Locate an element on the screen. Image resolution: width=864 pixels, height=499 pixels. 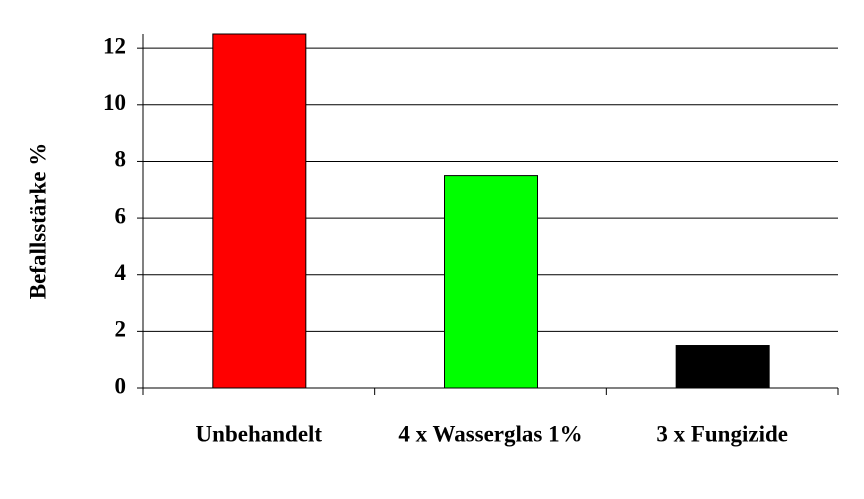
y-tick-label: 12 is located at coordinates (114, 45).